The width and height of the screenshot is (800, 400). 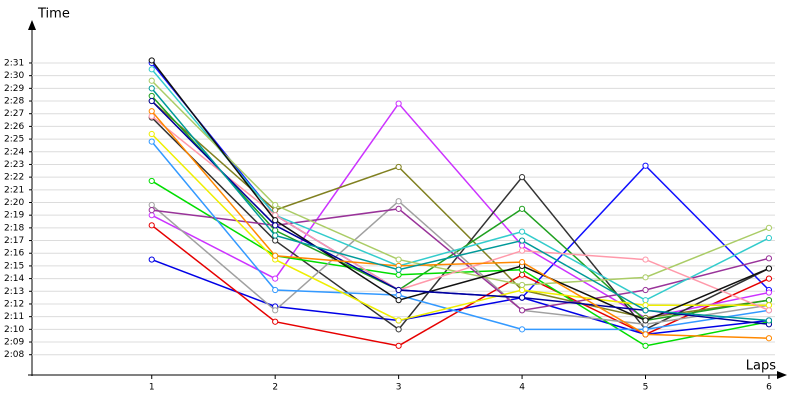 What do you see at coordinates (782, 375) in the screenshot?
I see `x-axis-arrow` at bounding box center [782, 375].